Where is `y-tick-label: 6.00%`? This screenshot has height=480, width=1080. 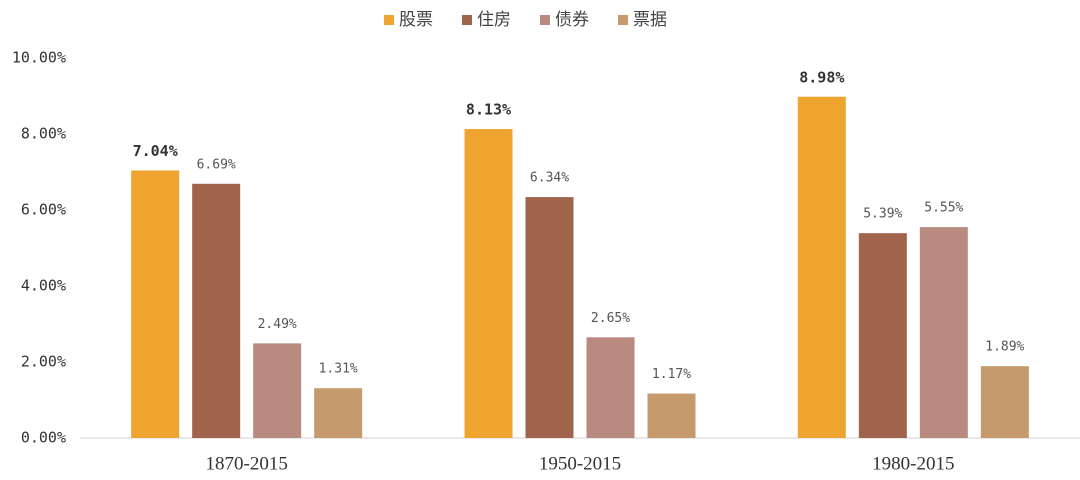 y-tick-label: 6.00% is located at coordinates (43, 210).